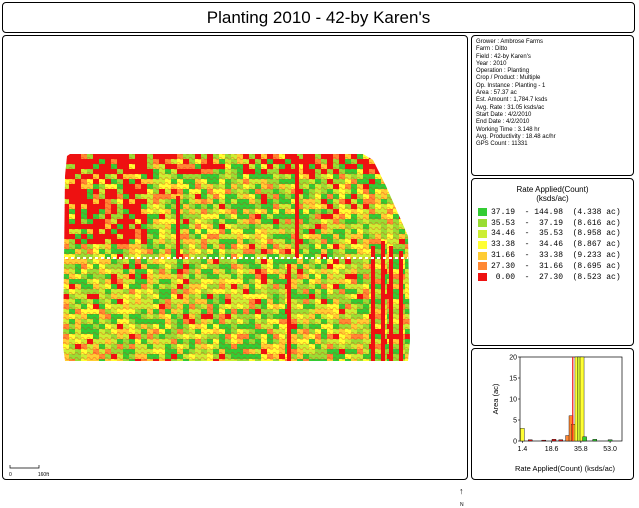 The image size is (639, 508). Describe the element at coordinates (513, 379) in the screenshot. I see `y-tick-label: 15` at that location.